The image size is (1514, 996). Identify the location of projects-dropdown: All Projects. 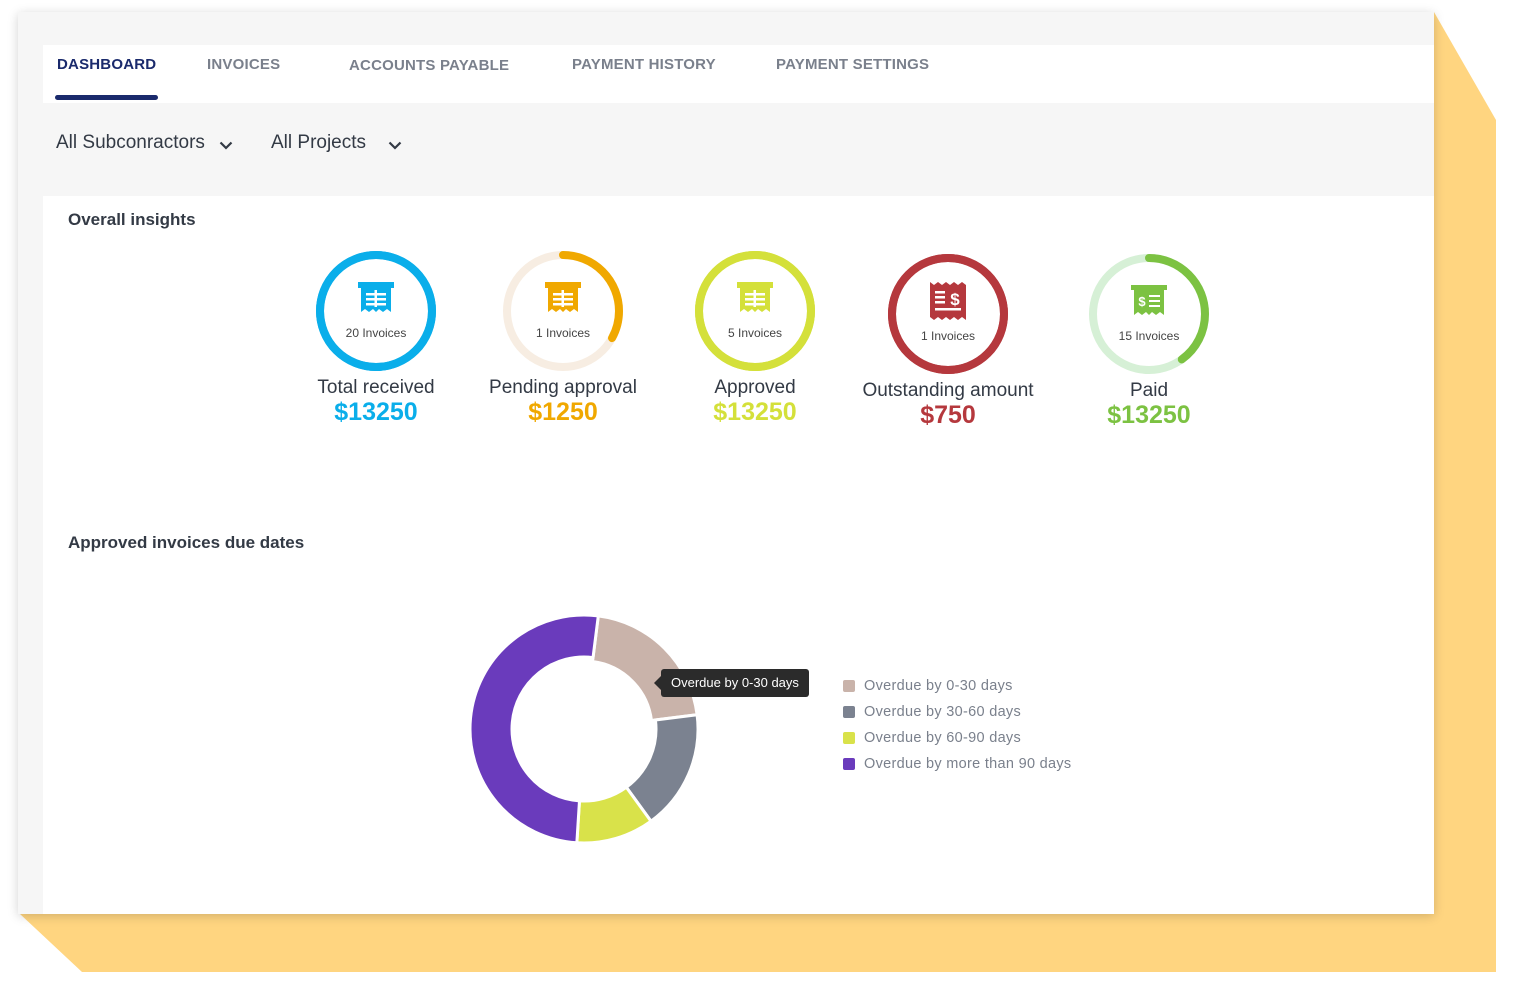
(336, 143).